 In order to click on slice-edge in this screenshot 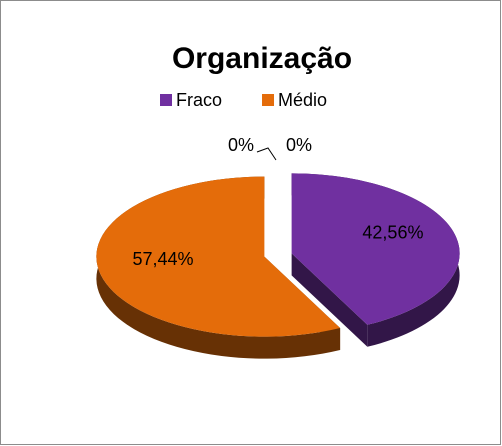, I will do `click(329, 300)`.